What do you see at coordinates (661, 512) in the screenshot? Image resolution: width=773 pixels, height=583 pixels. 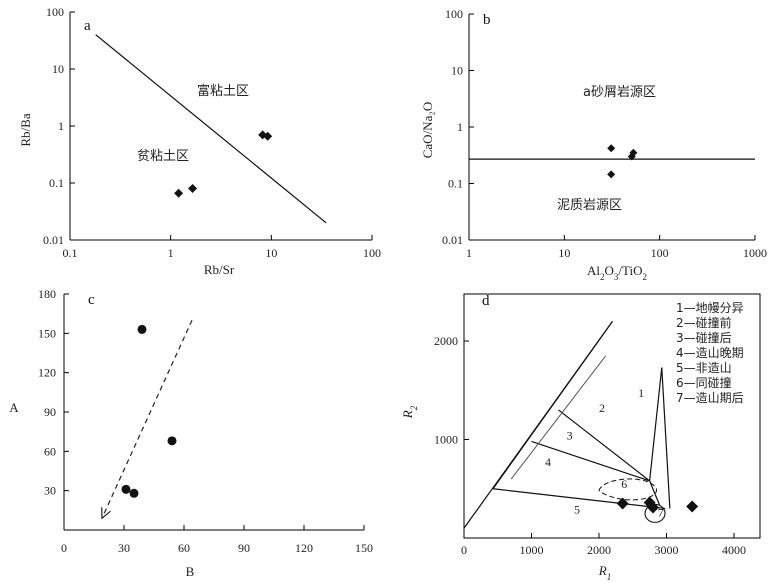 I see `field-number: 7` at bounding box center [661, 512].